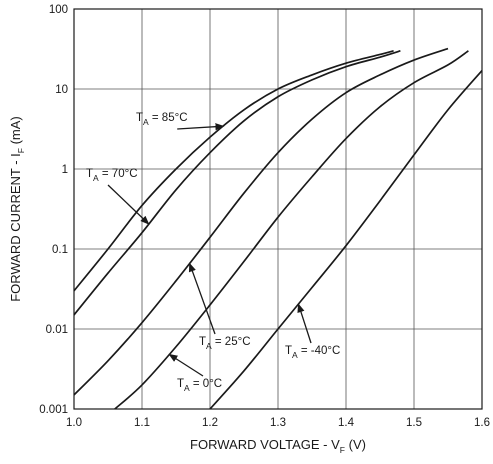 The height and width of the screenshot is (464, 493). I want to click on y-axis-title-main: FORWARD CURRENT - I, so click(15, 227).